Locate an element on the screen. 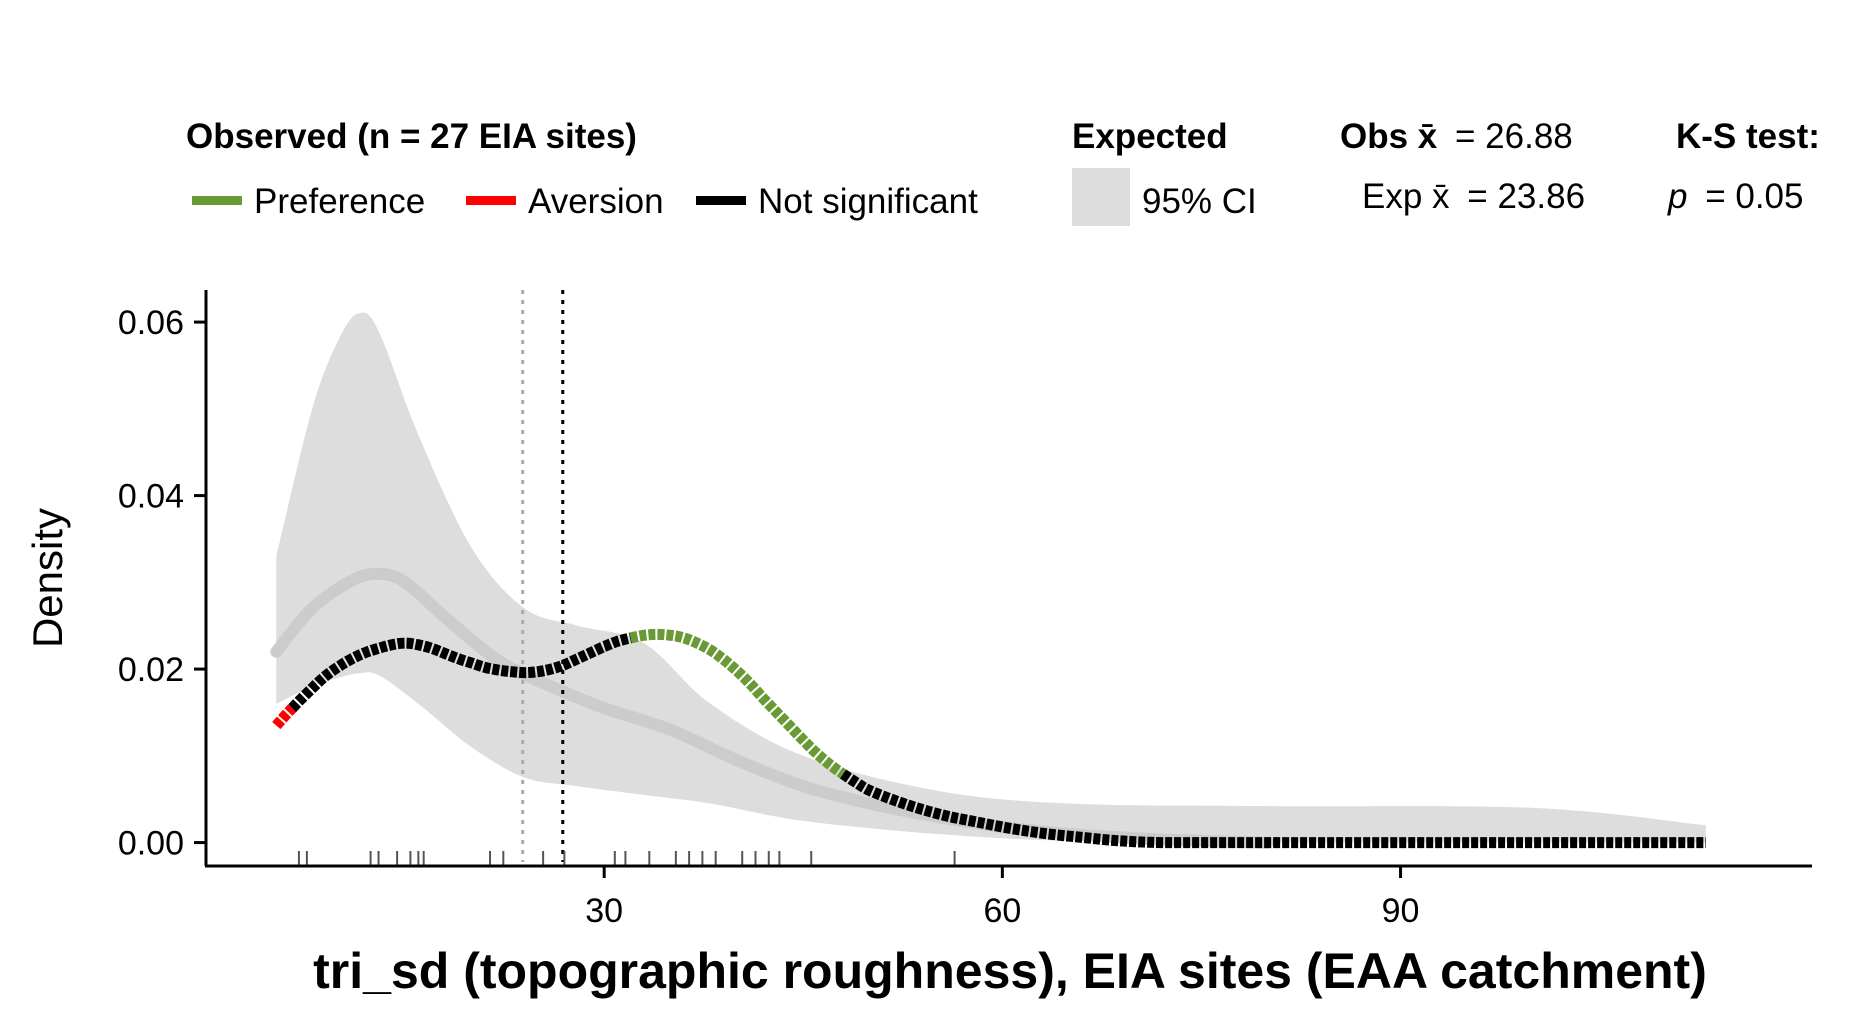  legend-ks-title: K-S test: is located at coordinates (1748, 136).